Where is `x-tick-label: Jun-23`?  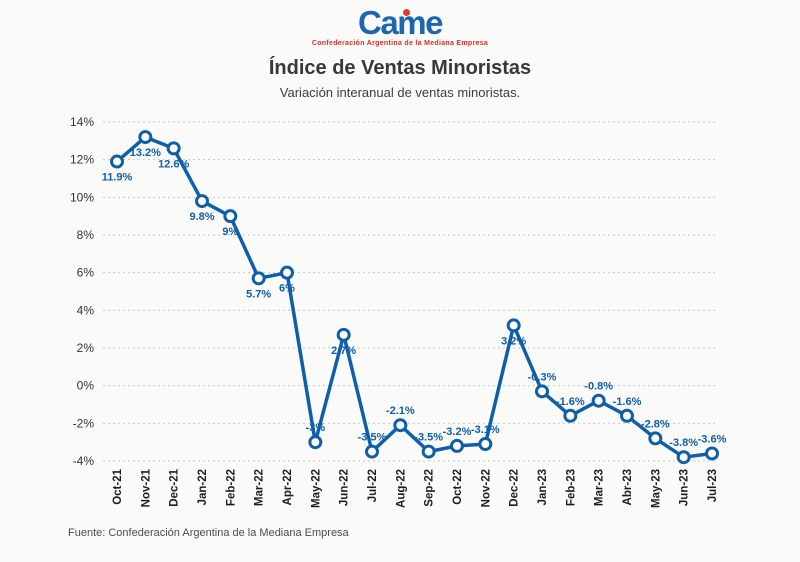
x-tick-label: Jun-23 is located at coordinates (685, 487).